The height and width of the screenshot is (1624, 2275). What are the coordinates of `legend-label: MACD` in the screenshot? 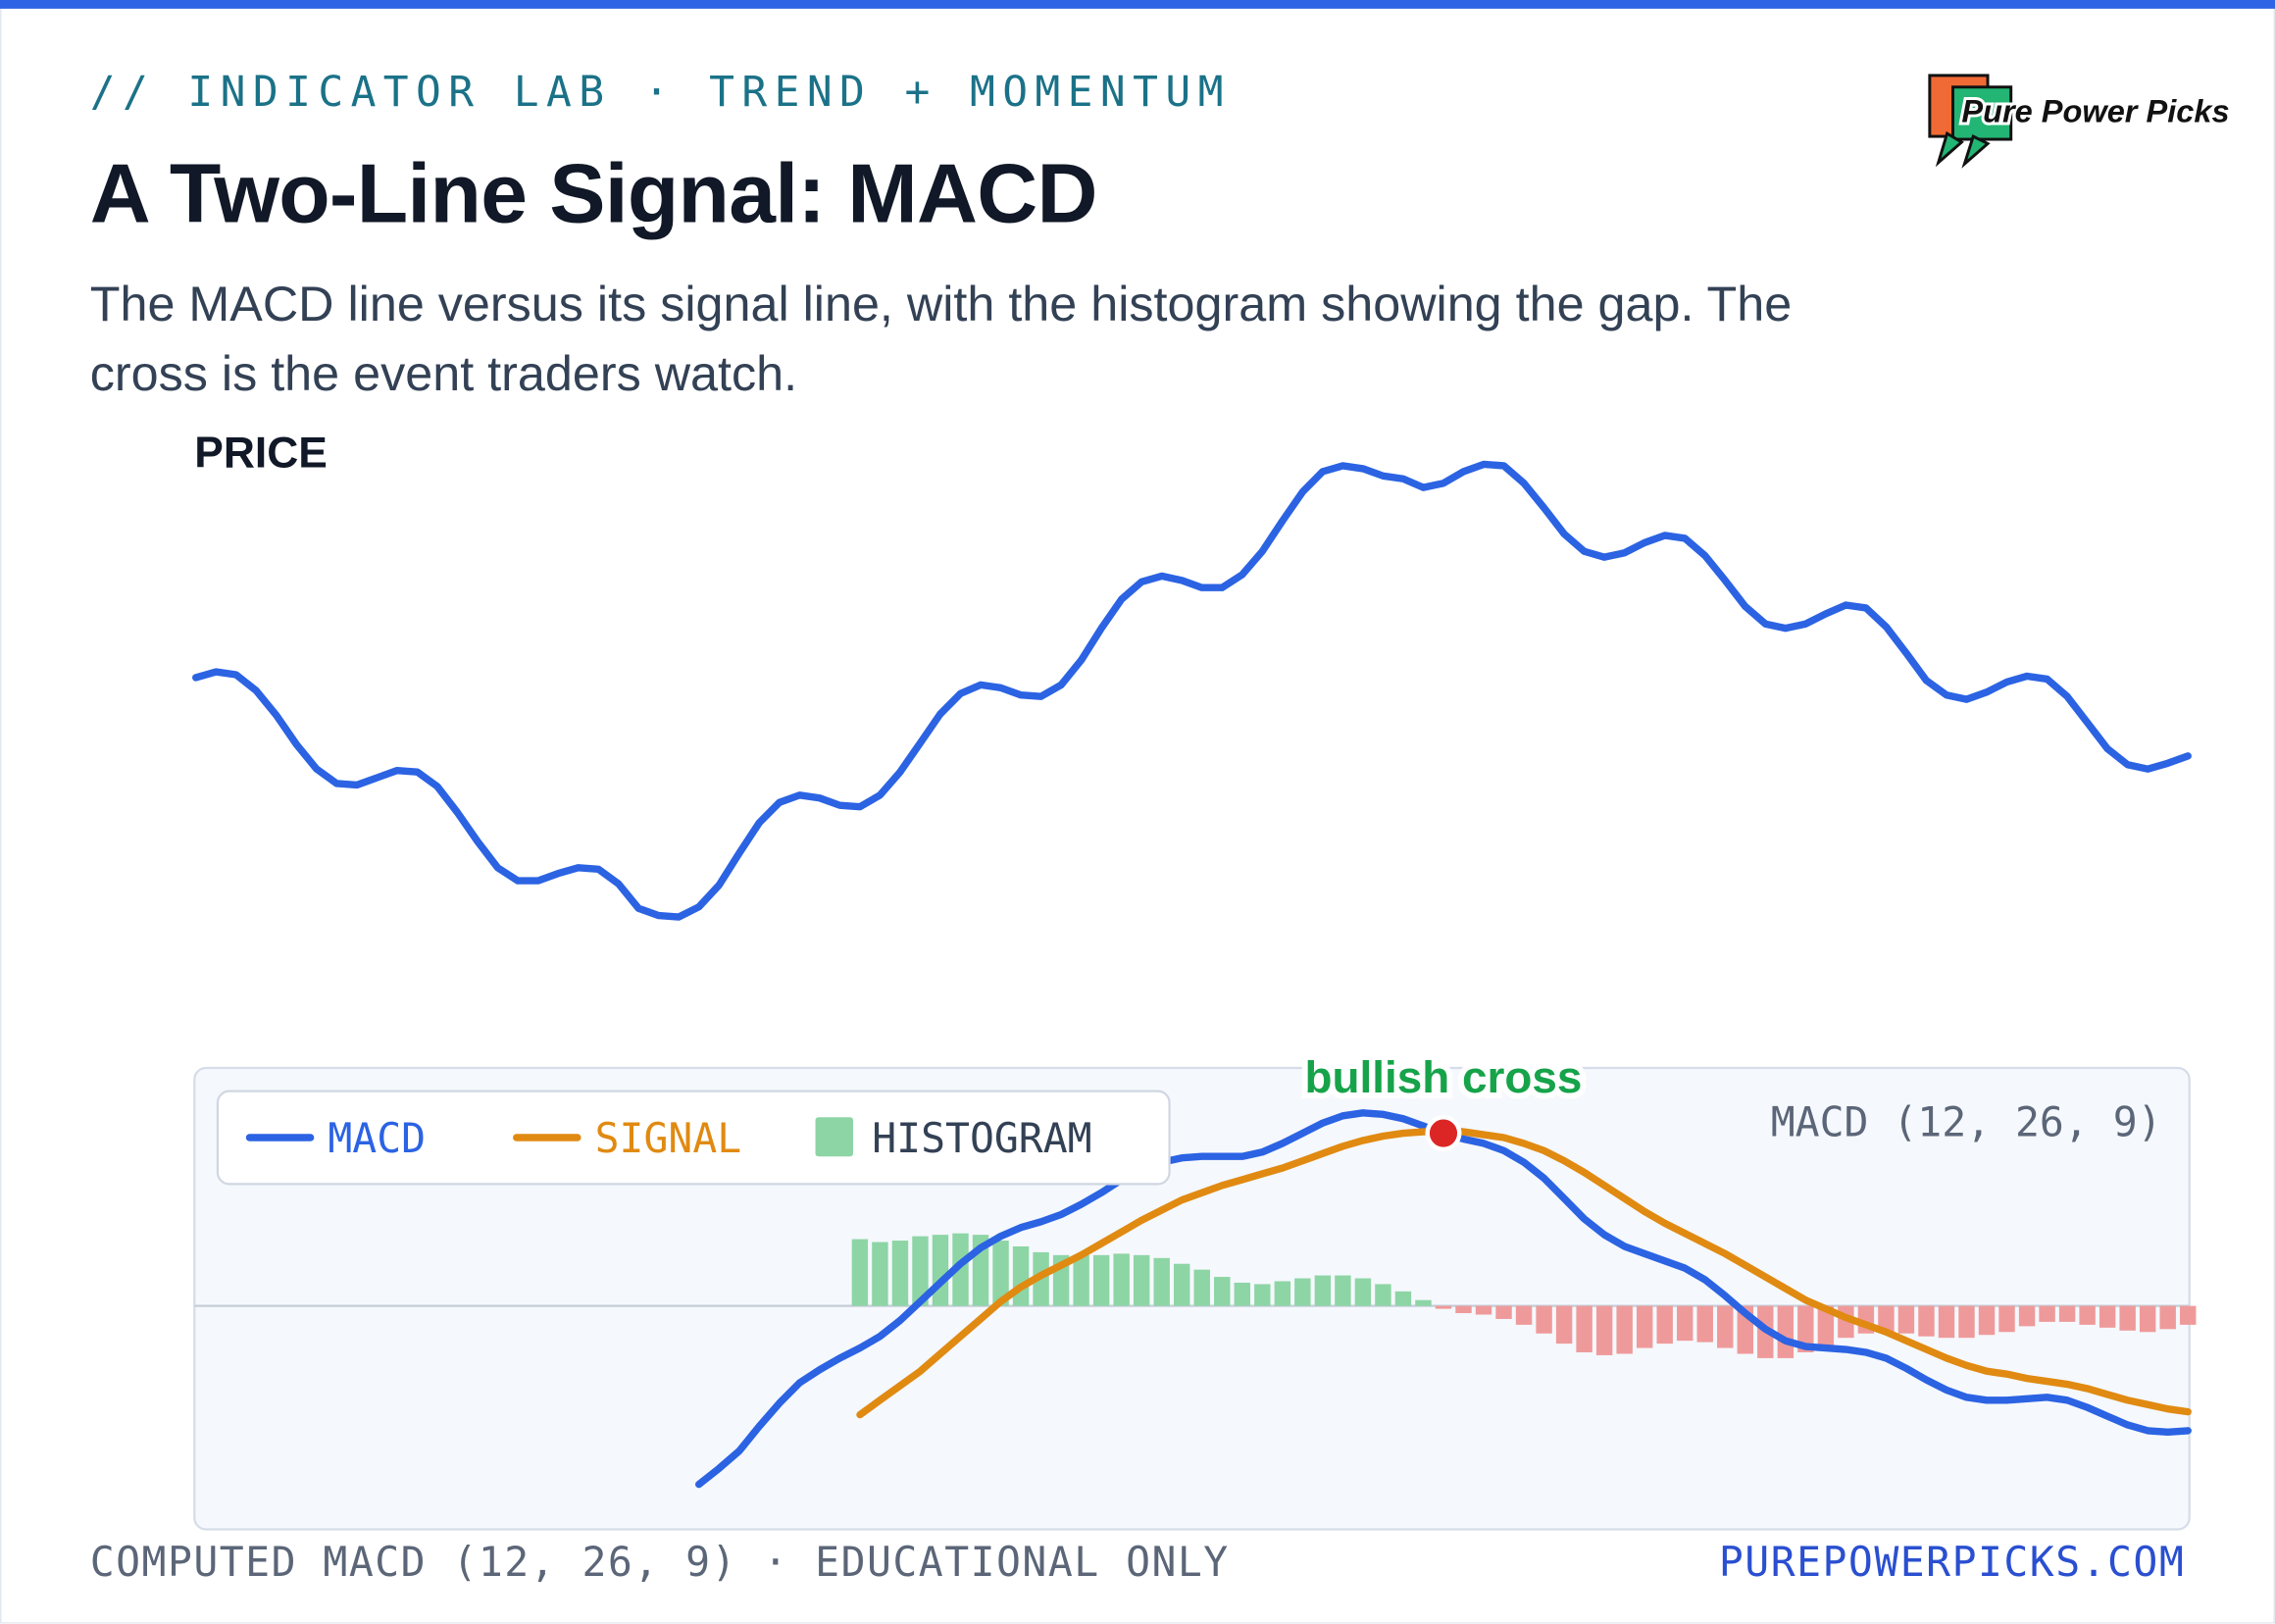 It's located at (377, 1138).